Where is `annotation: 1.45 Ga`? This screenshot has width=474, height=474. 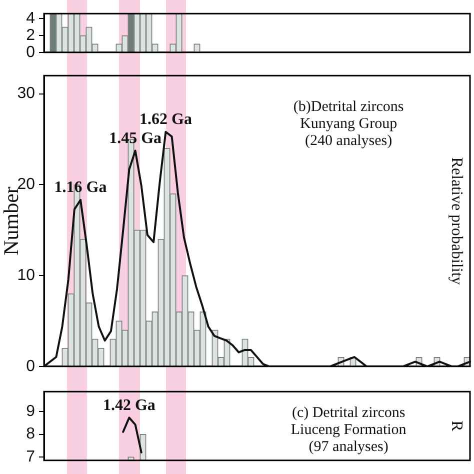 annotation: 1.45 Ga is located at coordinates (135, 138).